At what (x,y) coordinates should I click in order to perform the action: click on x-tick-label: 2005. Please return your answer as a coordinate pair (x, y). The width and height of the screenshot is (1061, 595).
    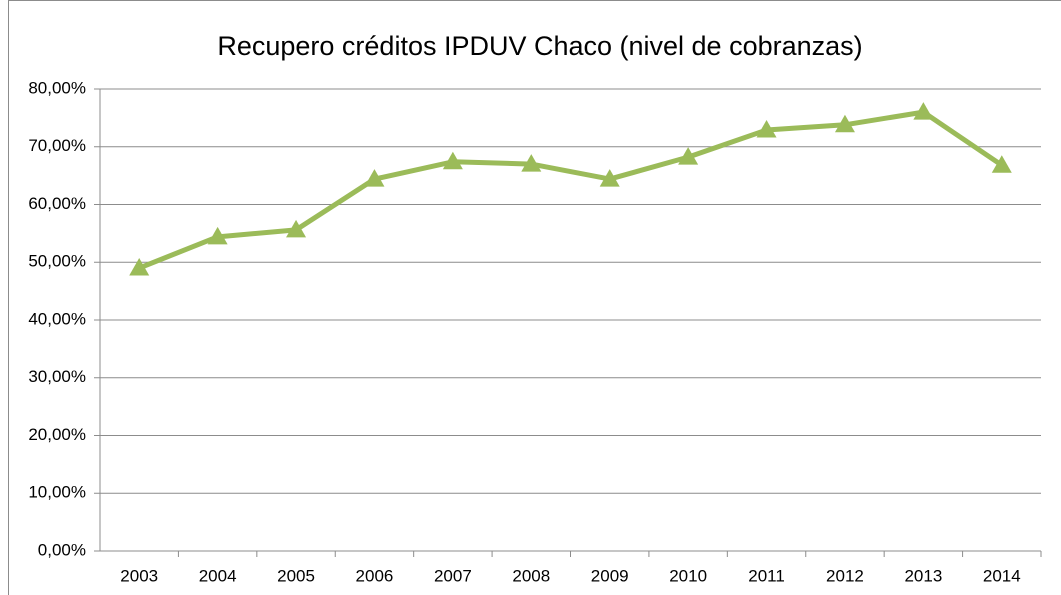
    Looking at the image, I should click on (296, 575).